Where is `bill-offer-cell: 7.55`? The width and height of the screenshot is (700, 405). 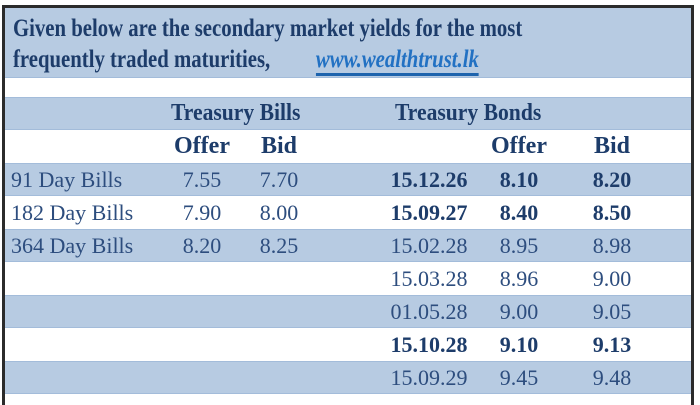
bill-offer-cell: 7.55 is located at coordinates (202, 179).